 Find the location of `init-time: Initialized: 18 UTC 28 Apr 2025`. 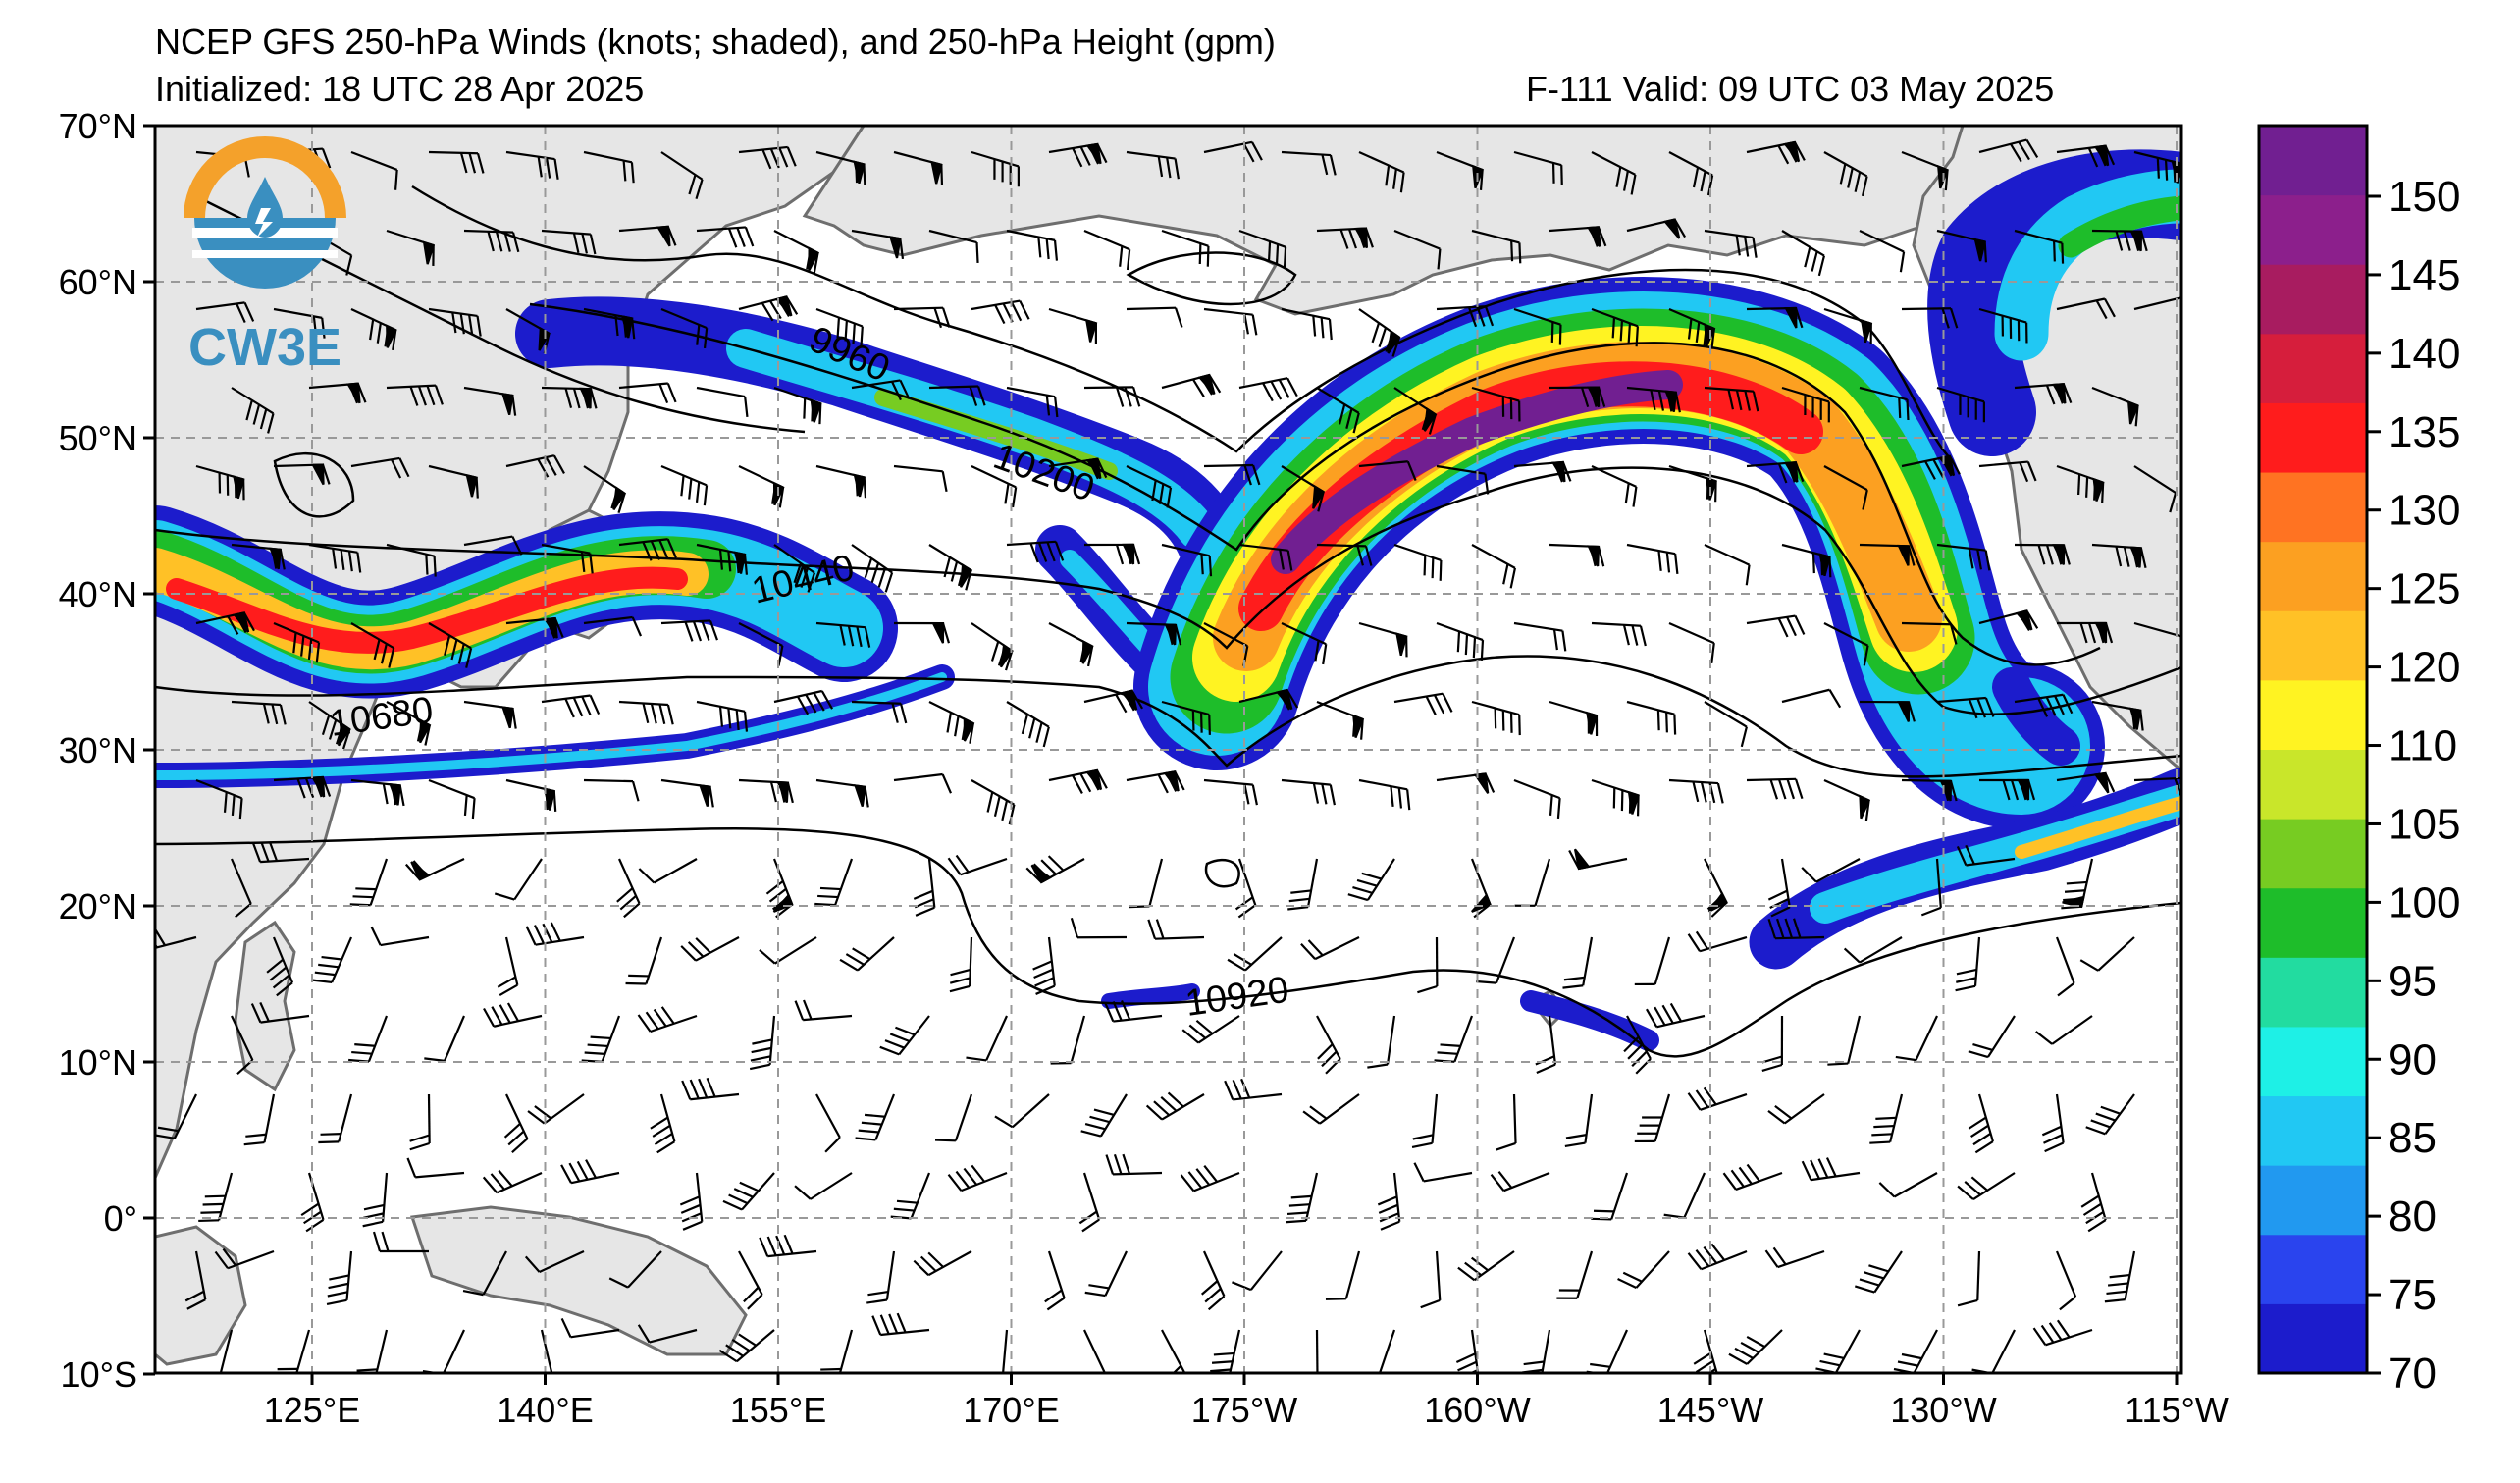

init-time: Initialized: 18 UTC 28 Apr 2025 is located at coordinates (400, 89).